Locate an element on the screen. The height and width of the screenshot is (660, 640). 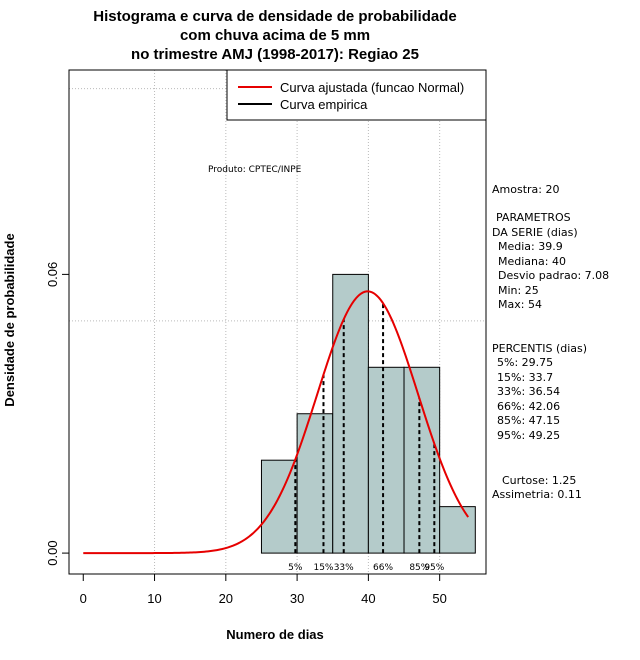
x-tick-label-30: 30 is located at coordinates (297, 598).